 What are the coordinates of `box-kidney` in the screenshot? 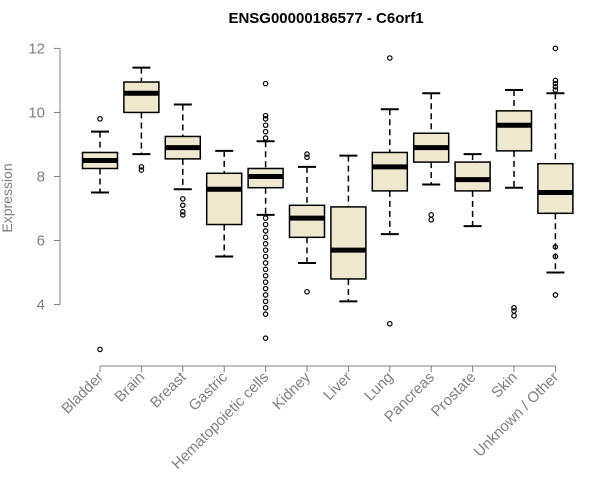 It's located at (307, 223).